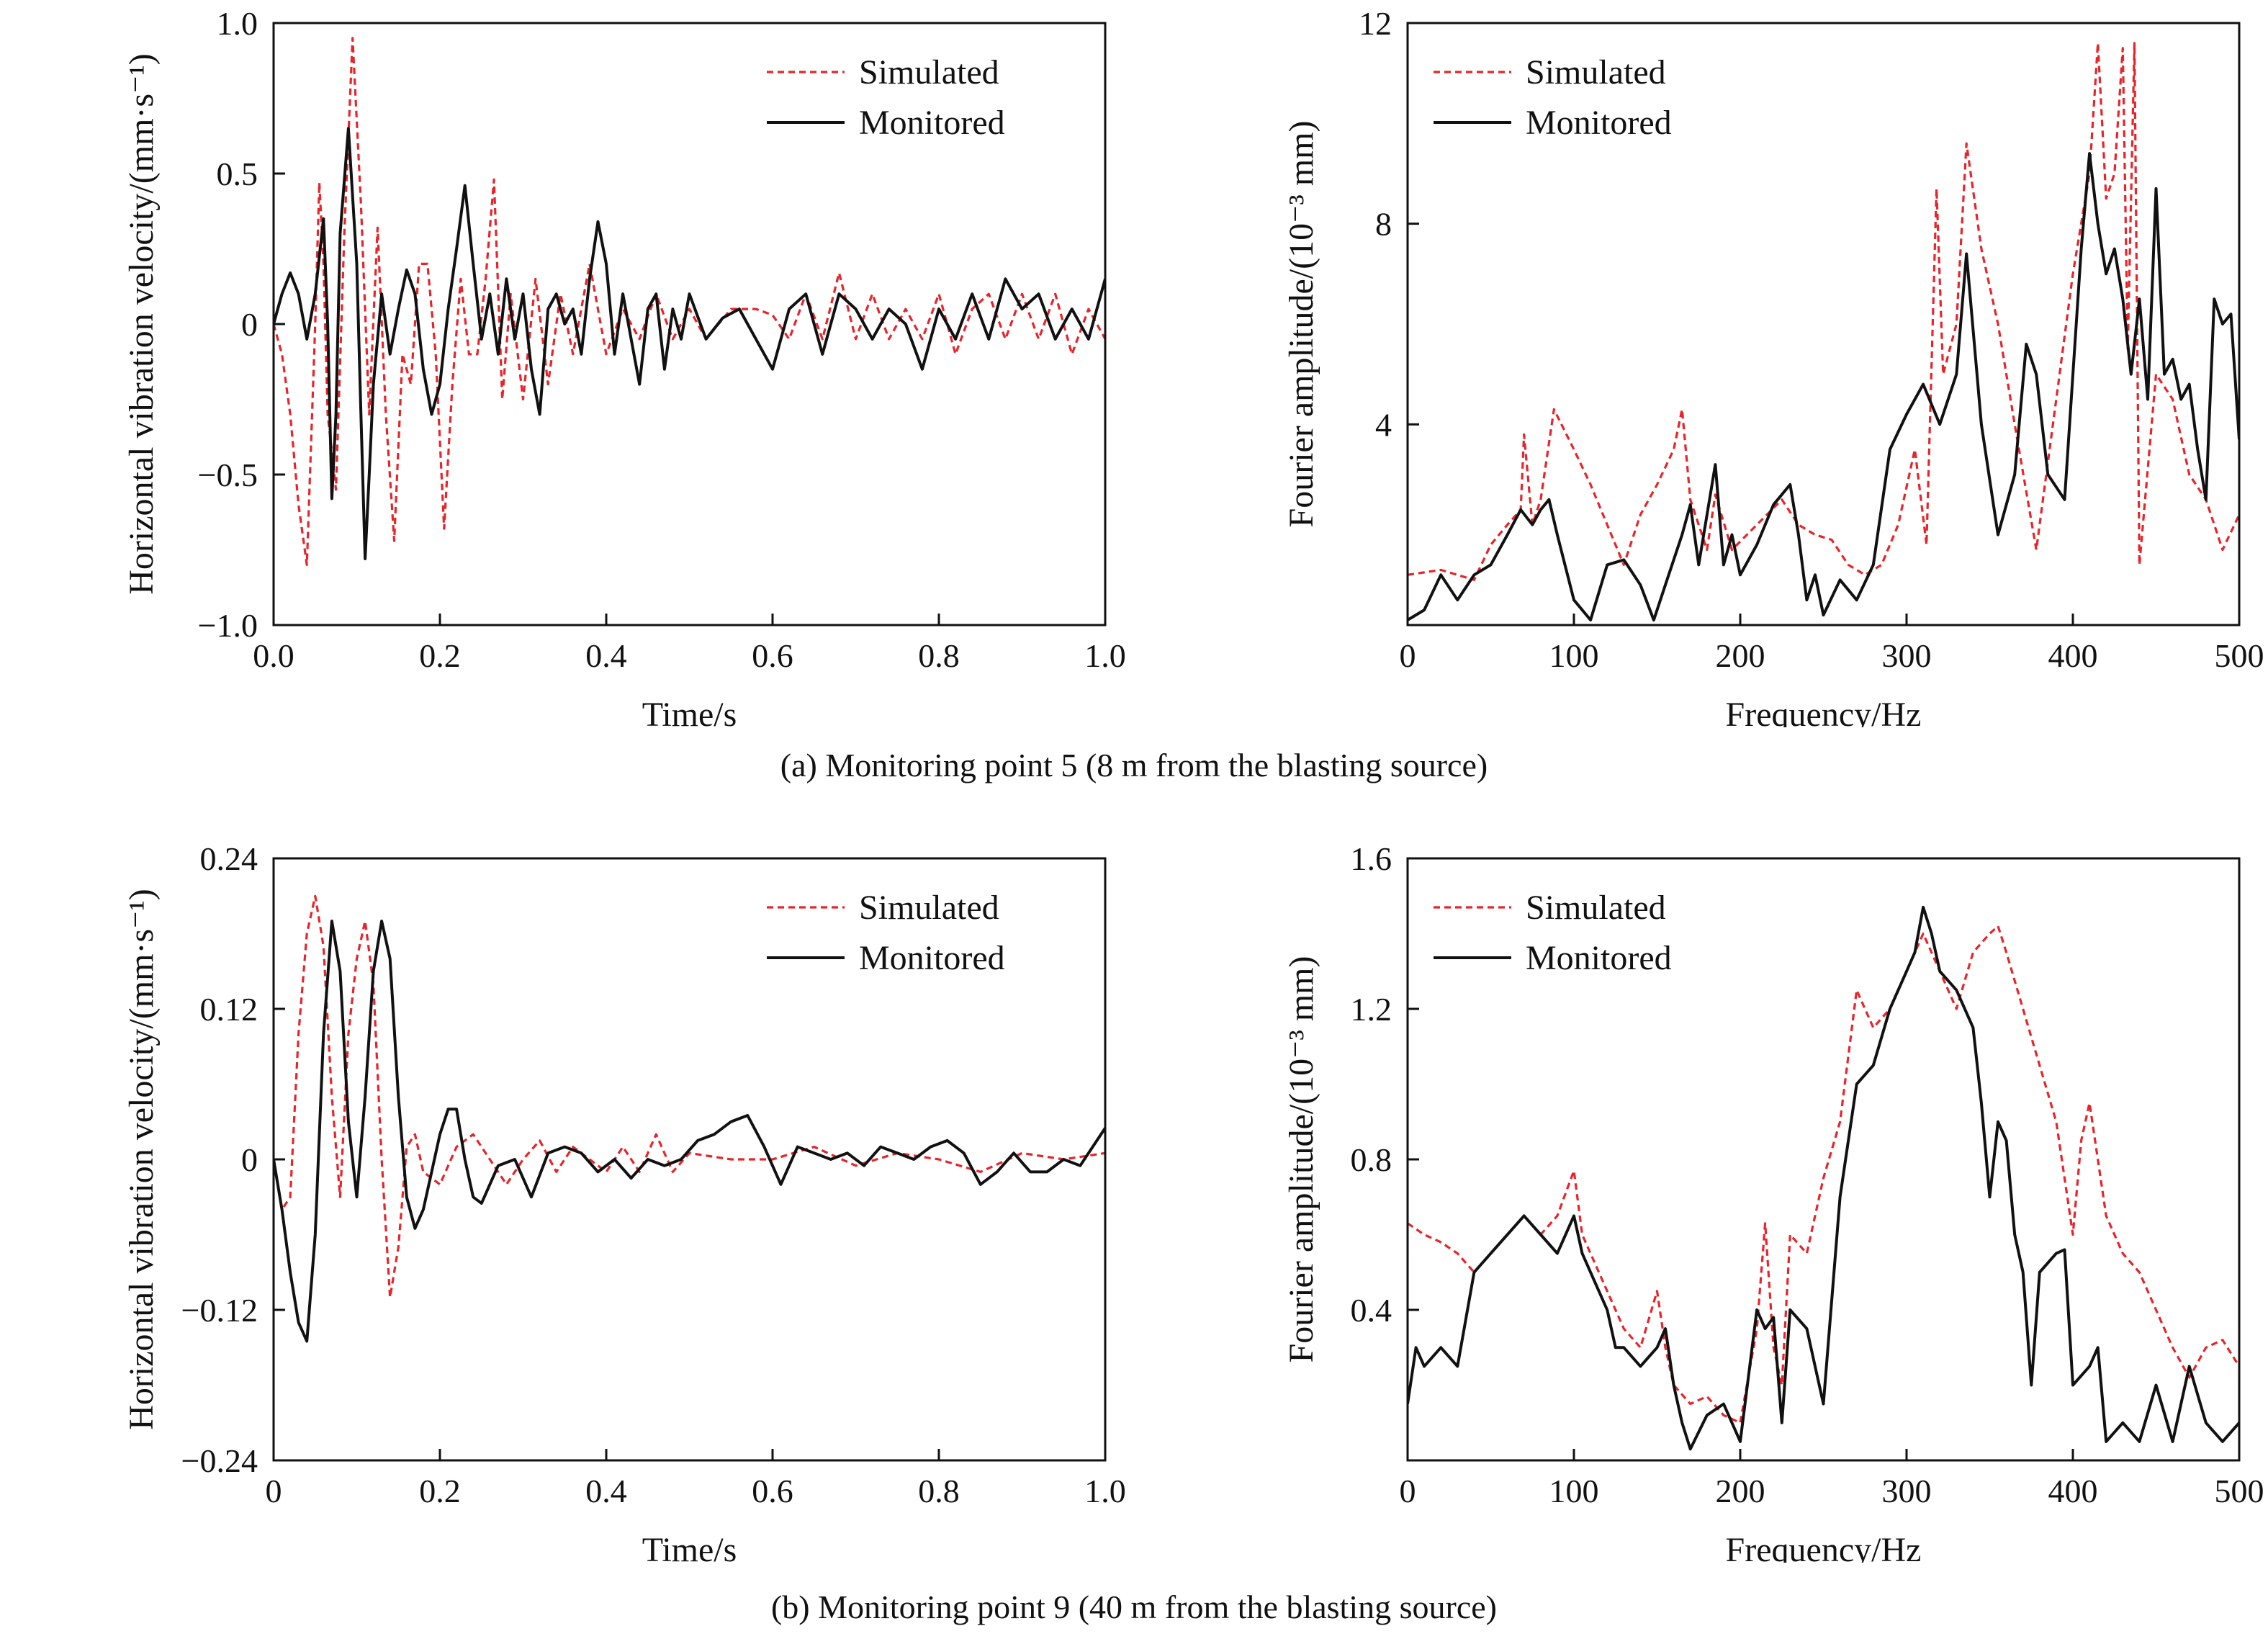 The image size is (2268, 1644). Describe the element at coordinates (219, 1310) in the screenshot. I see `y-tick-label: −0.12` at that location.